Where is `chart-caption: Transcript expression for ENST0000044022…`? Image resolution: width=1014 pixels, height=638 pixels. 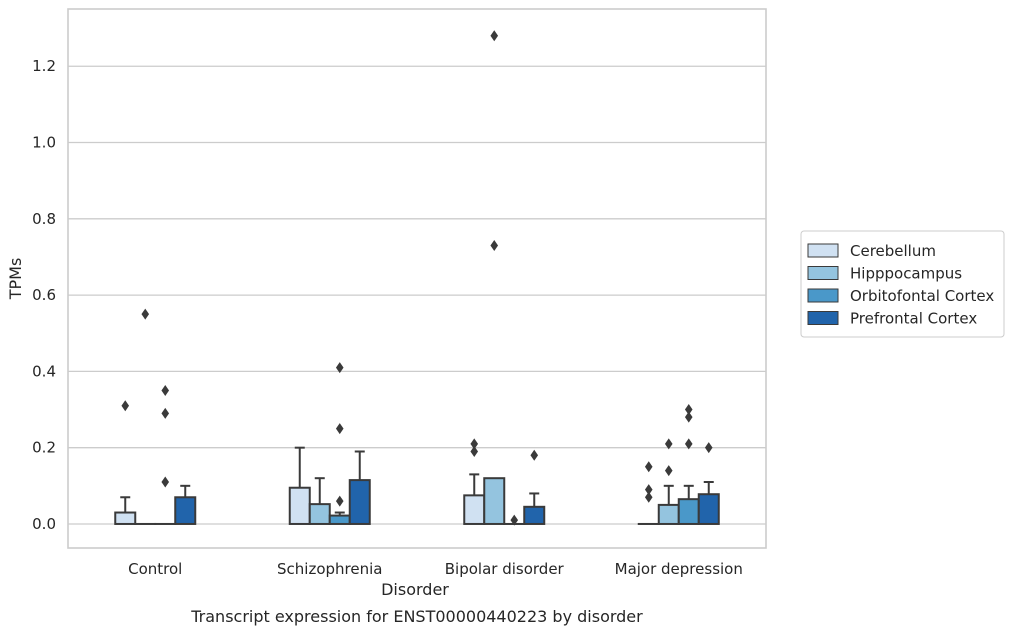 chart-caption: Transcript expression for ENST0000044022… is located at coordinates (416, 616).